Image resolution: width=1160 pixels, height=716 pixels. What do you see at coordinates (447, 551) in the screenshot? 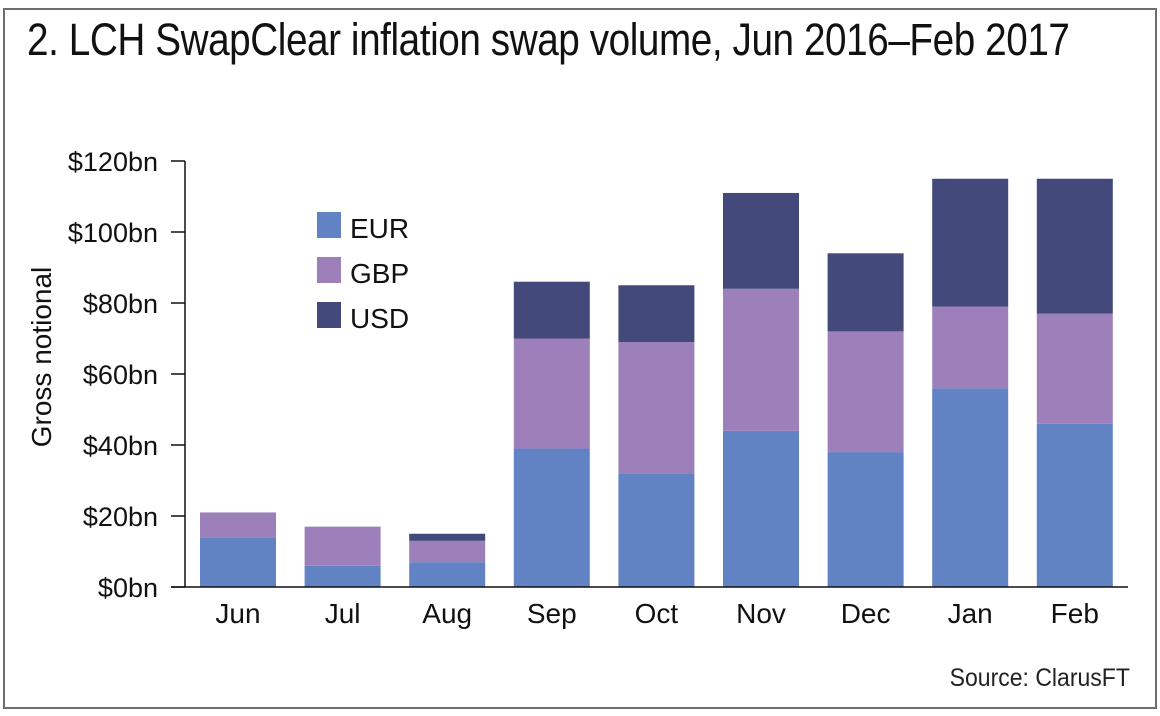
I see `bar-gbp-aug` at bounding box center [447, 551].